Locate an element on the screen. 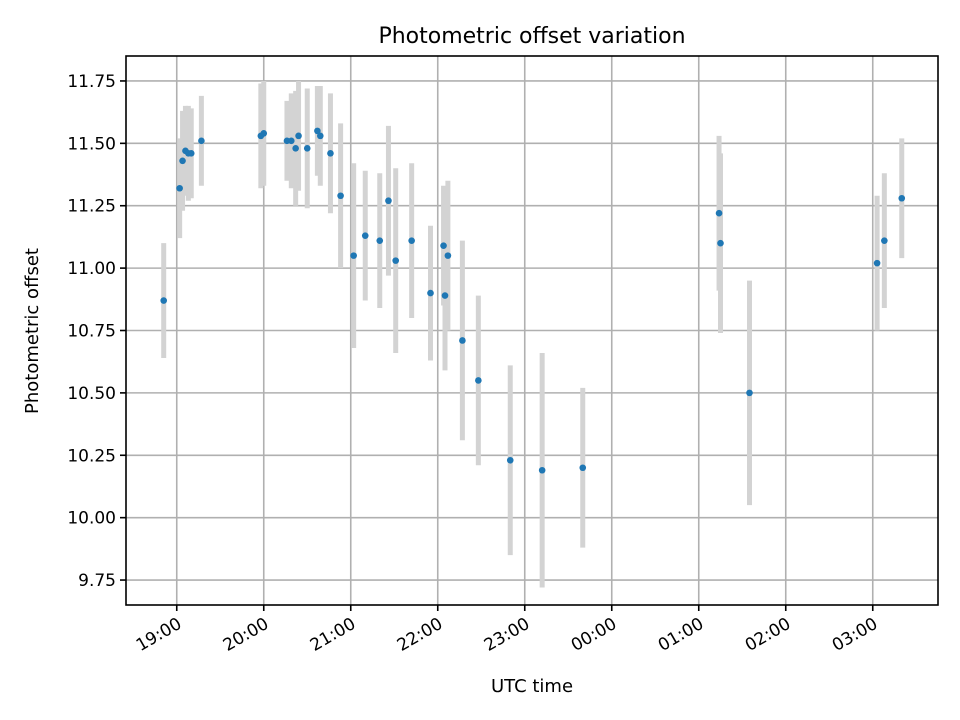  chart-title: Photometric offset variation is located at coordinates (531, 36).